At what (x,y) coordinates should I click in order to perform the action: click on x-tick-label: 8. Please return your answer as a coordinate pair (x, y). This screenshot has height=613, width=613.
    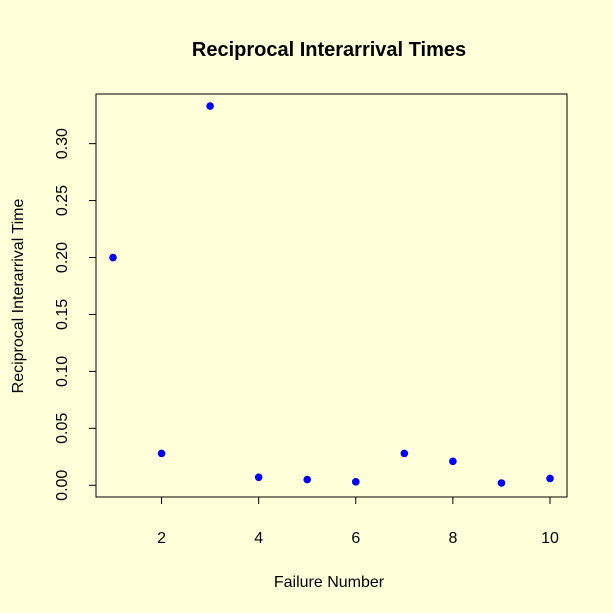
    Looking at the image, I should click on (452, 538).